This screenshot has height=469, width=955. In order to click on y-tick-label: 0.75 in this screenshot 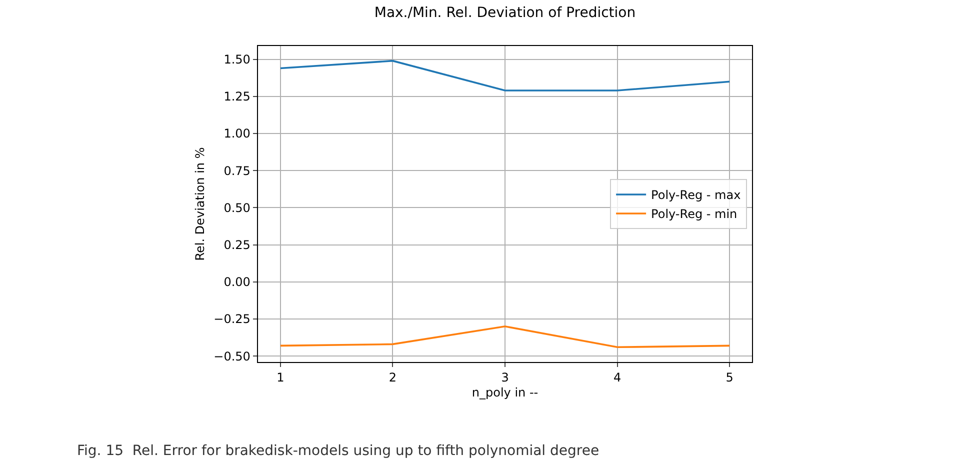, I will do `click(237, 171)`.